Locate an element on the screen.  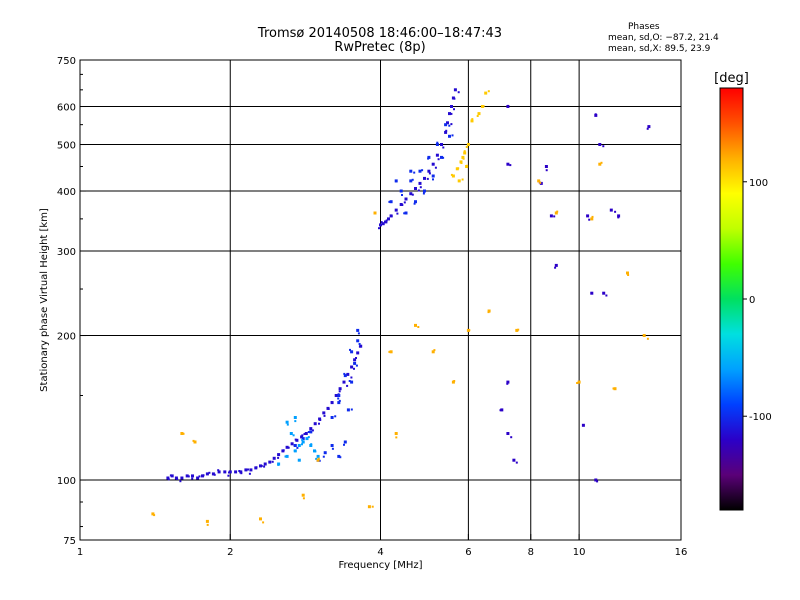
phases-o-stats: mean, sd,O: −87.2, 21.4 is located at coordinates (663, 38).